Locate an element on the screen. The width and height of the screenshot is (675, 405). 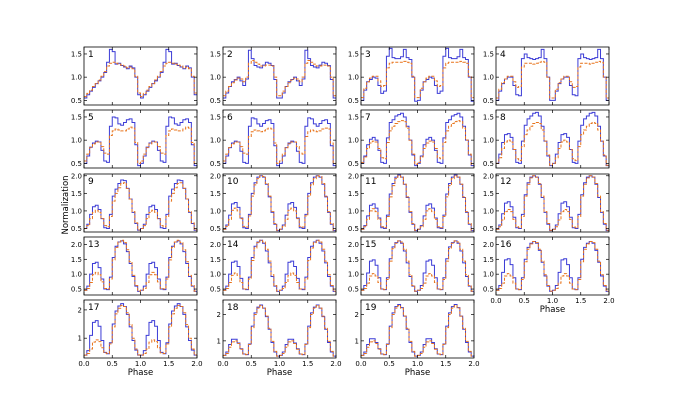
panel-12-frame is located at coordinates (552, 203).